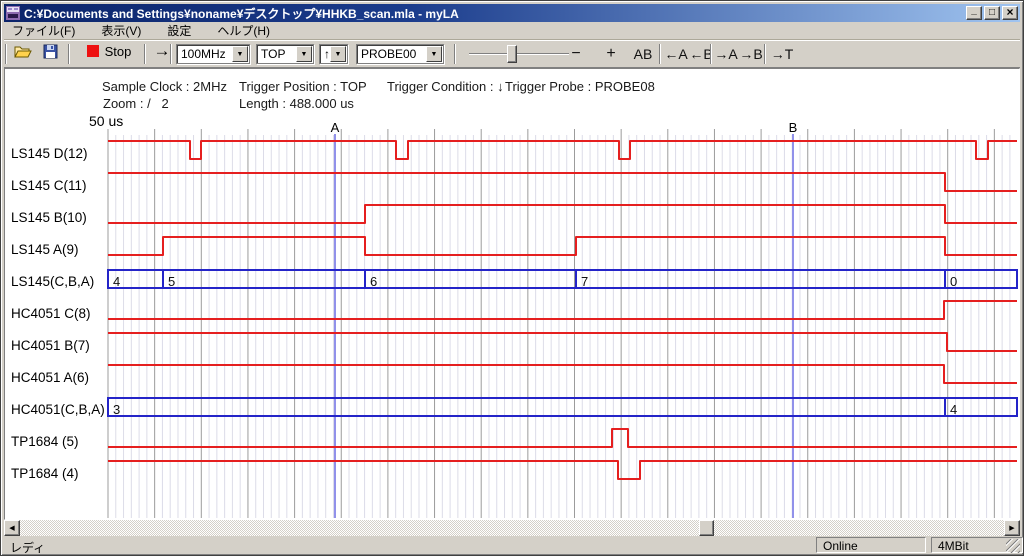 Image resolution: width=1024 pixels, height=556 pixels. I want to click on goto-cursor-a-button: ←A, so click(676, 54).